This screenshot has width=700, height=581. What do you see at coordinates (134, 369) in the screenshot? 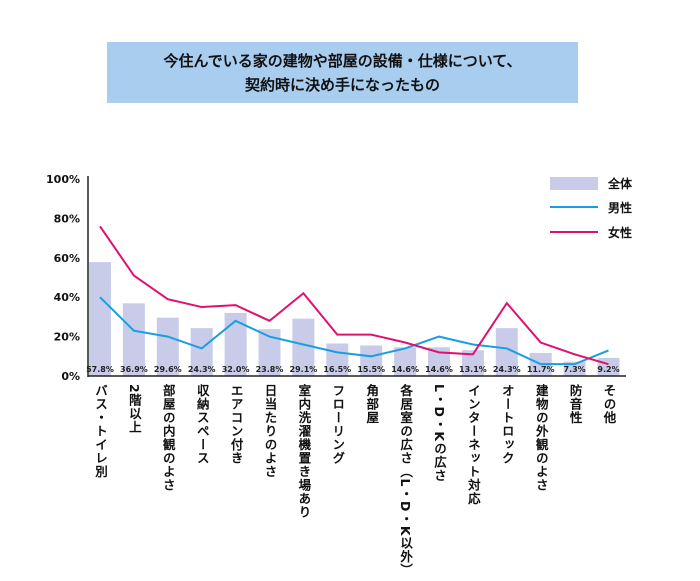
I see `data-label: 36.9%` at bounding box center [134, 369].